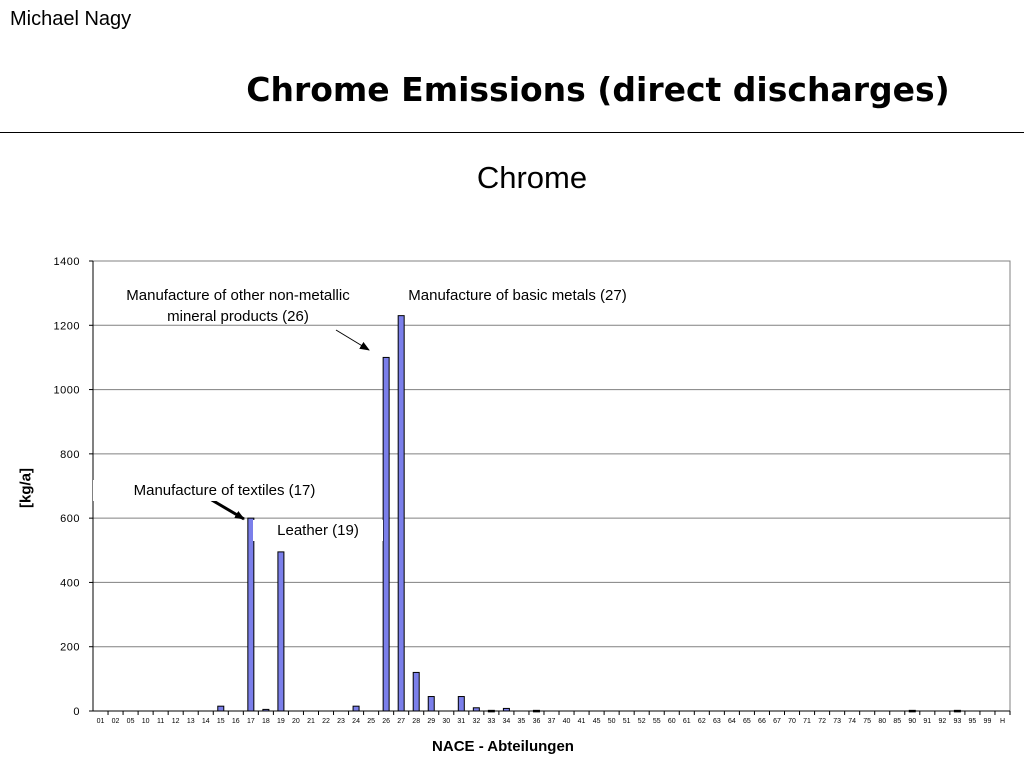 The image size is (1024, 768). I want to click on x-tick-label-92: 92, so click(942, 721).